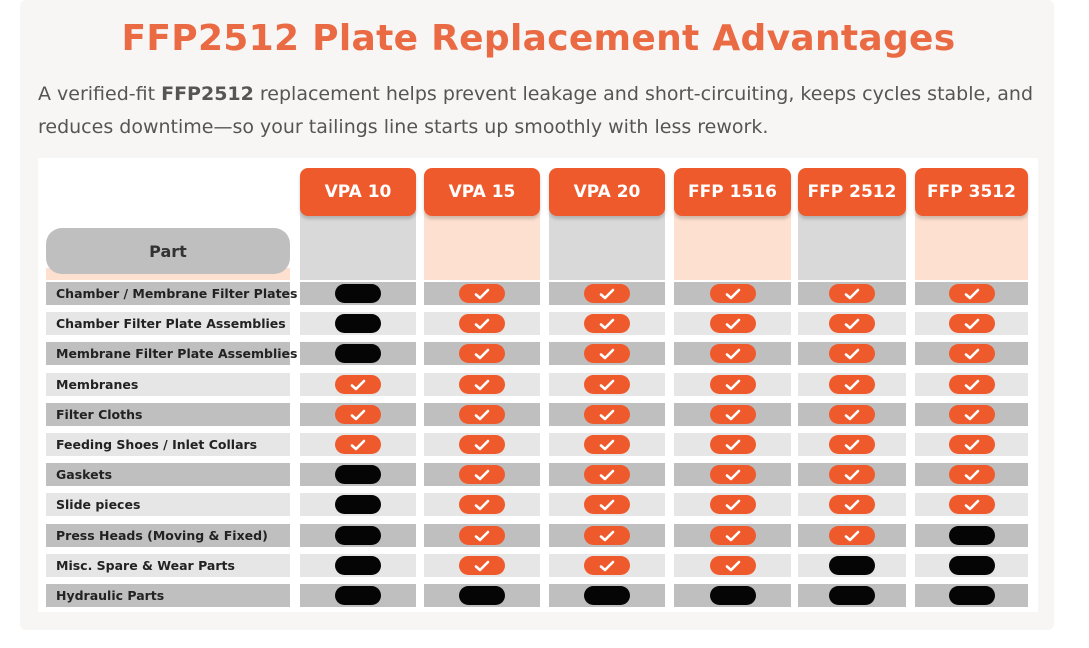 This screenshot has height=648, width=1089. I want to click on model-header: VPA 10, so click(358, 192).